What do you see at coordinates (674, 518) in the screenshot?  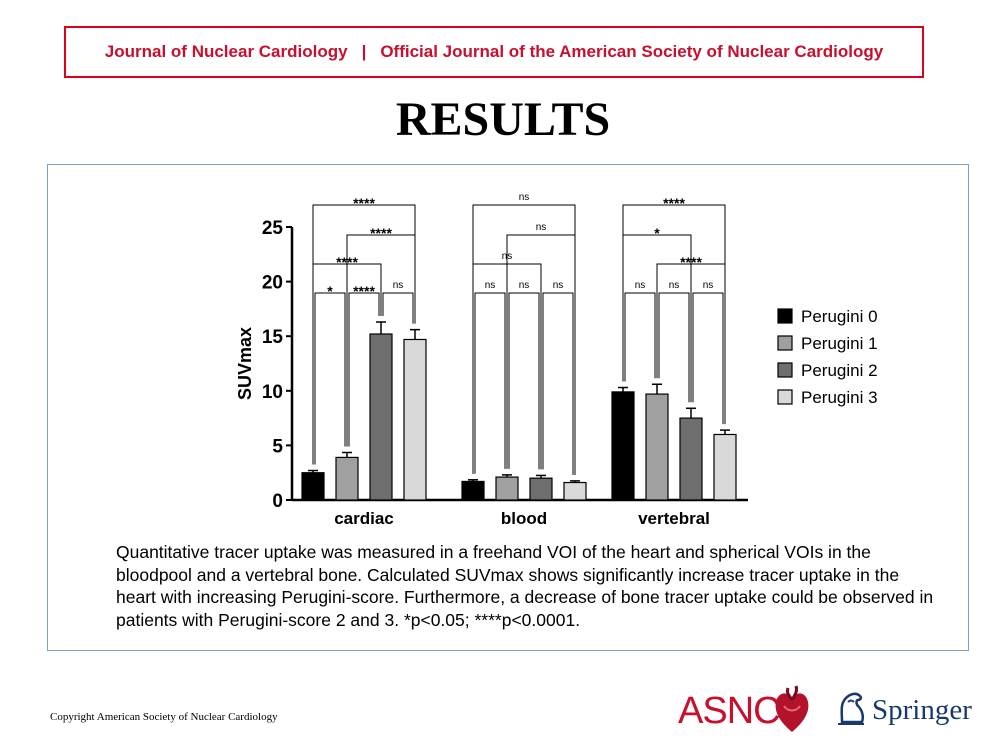 I see `category-label: vertebral` at bounding box center [674, 518].